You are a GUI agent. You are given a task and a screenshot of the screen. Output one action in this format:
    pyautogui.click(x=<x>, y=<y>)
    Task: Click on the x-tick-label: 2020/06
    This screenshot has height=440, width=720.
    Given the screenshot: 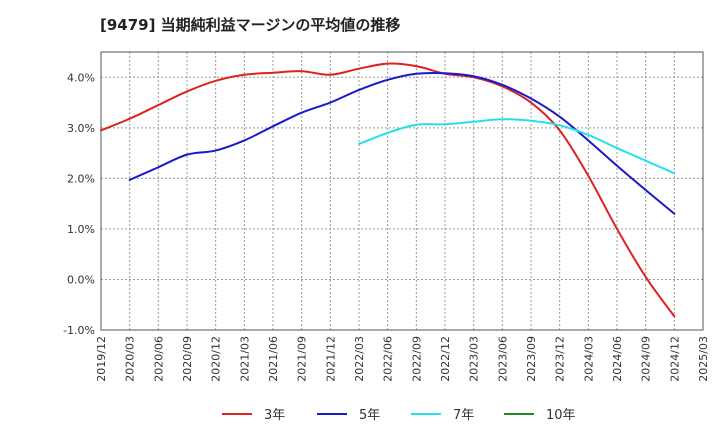 What is the action you would take?
    pyautogui.click(x=158, y=359)
    